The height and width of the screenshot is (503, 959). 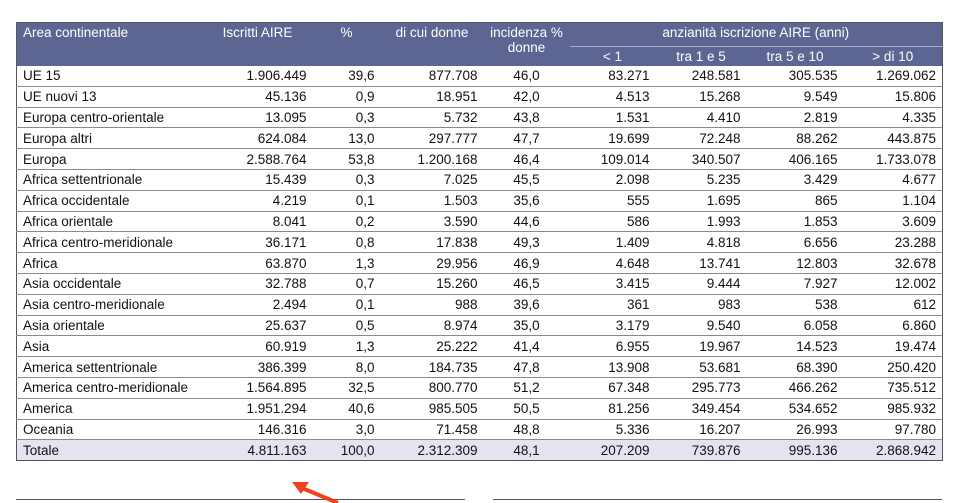 What do you see at coordinates (257, 346) in the screenshot?
I see `cell-iscritti: 60.919` at bounding box center [257, 346].